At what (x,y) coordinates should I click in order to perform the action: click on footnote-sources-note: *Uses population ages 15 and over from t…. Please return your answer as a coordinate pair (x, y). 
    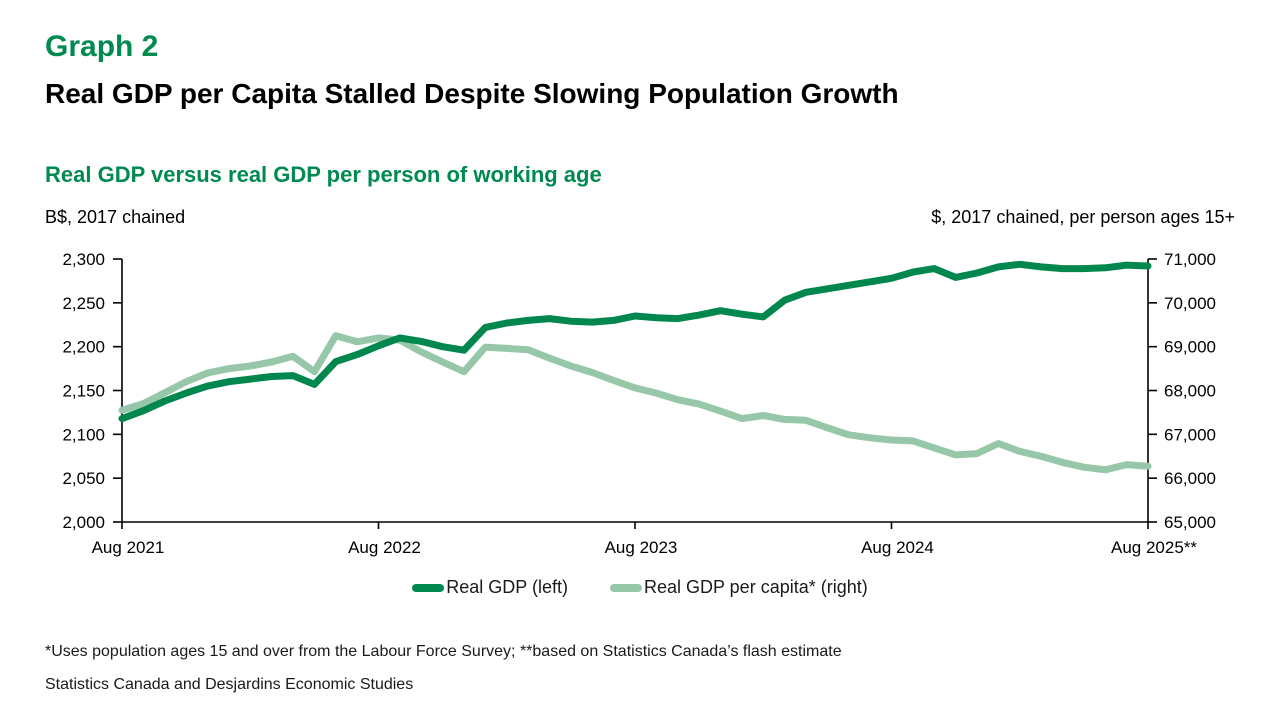
    Looking at the image, I should click on (443, 651).